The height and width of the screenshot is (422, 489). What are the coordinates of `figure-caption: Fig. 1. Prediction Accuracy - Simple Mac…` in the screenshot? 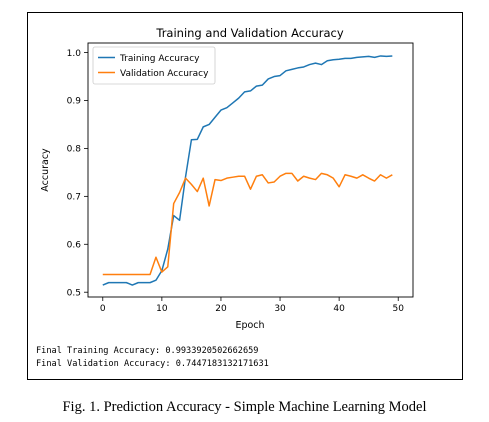 It's located at (244, 407).